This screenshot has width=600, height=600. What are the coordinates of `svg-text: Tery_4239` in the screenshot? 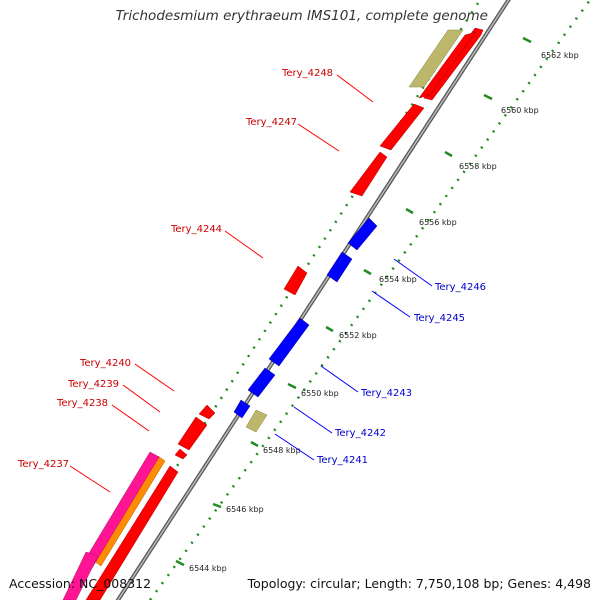 It's located at (93, 384).